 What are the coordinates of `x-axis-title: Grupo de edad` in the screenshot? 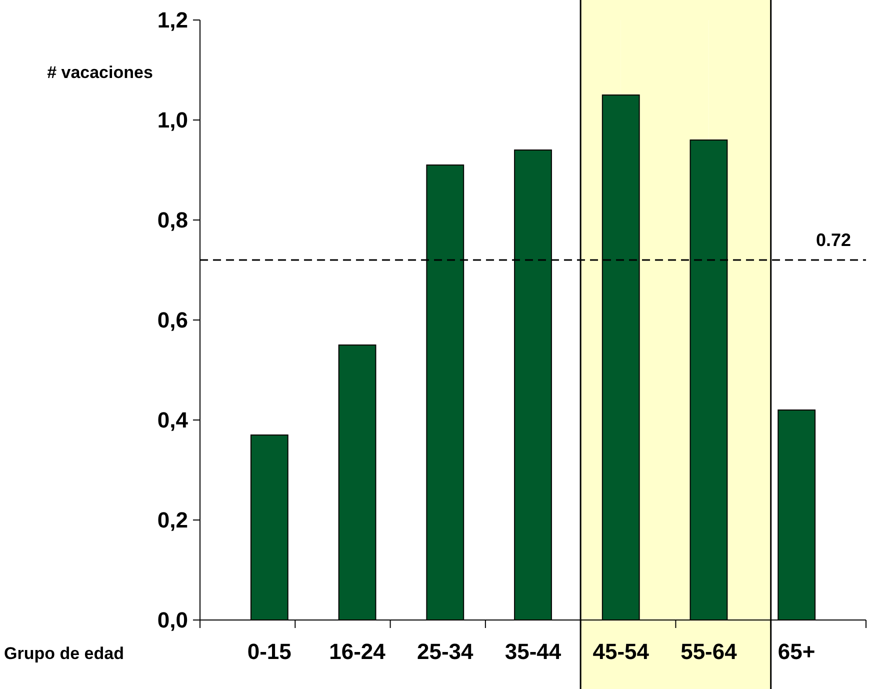 It's located at (64, 653).